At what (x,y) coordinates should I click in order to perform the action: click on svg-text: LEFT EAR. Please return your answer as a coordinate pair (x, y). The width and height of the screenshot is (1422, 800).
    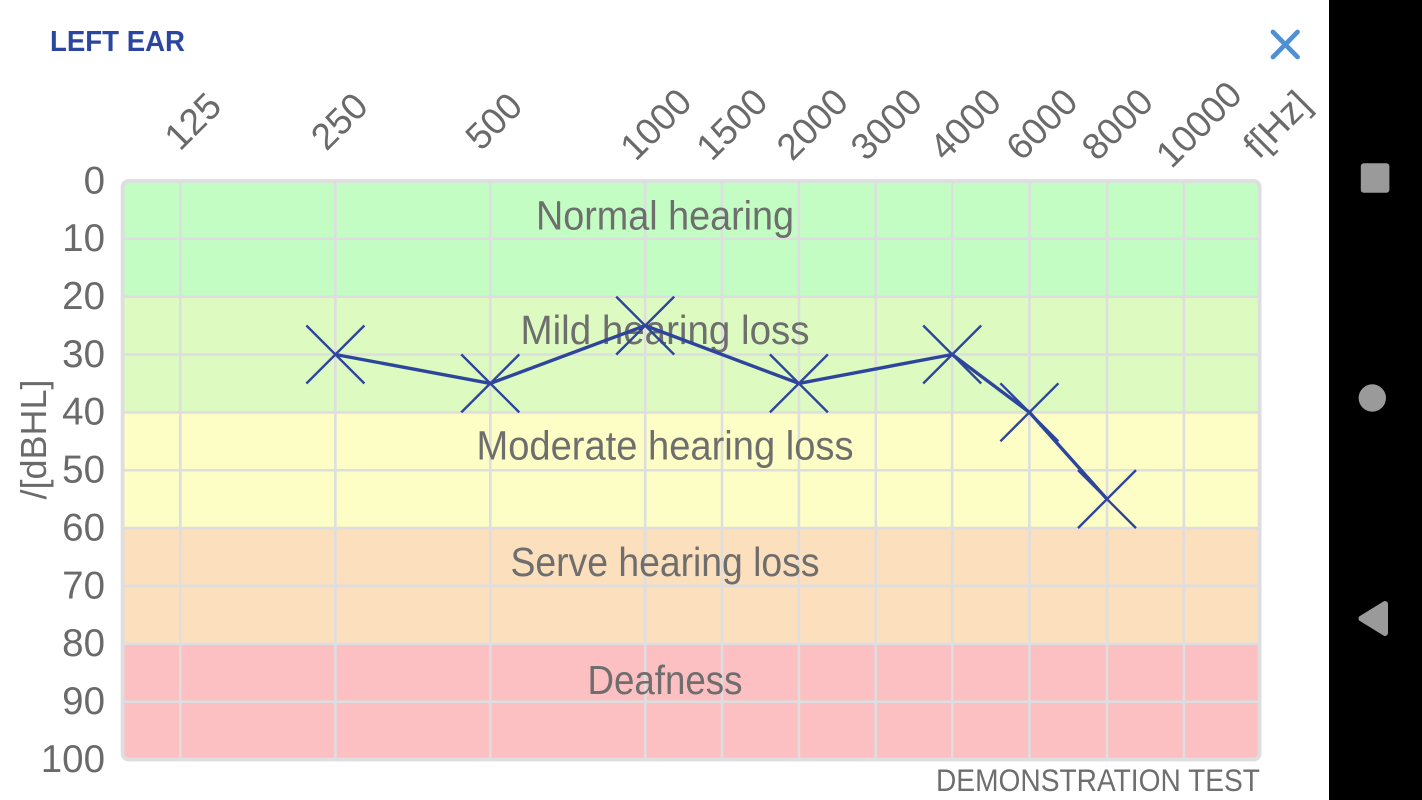
    Looking at the image, I should click on (117, 42).